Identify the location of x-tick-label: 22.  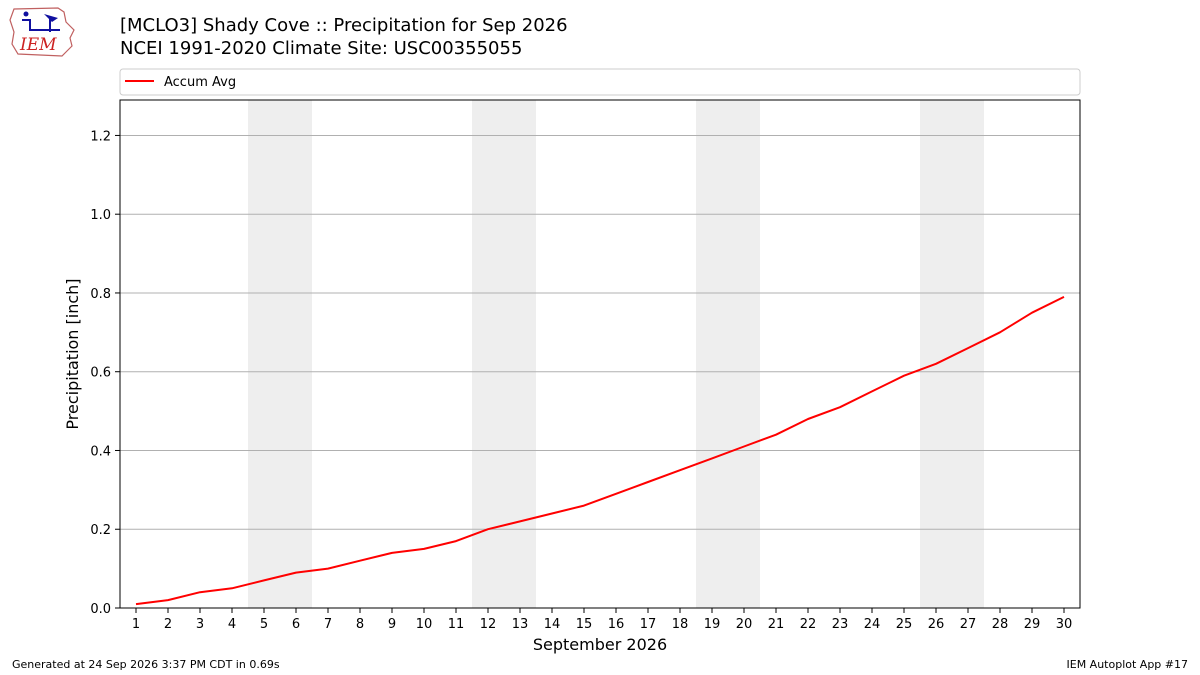
(808, 624).